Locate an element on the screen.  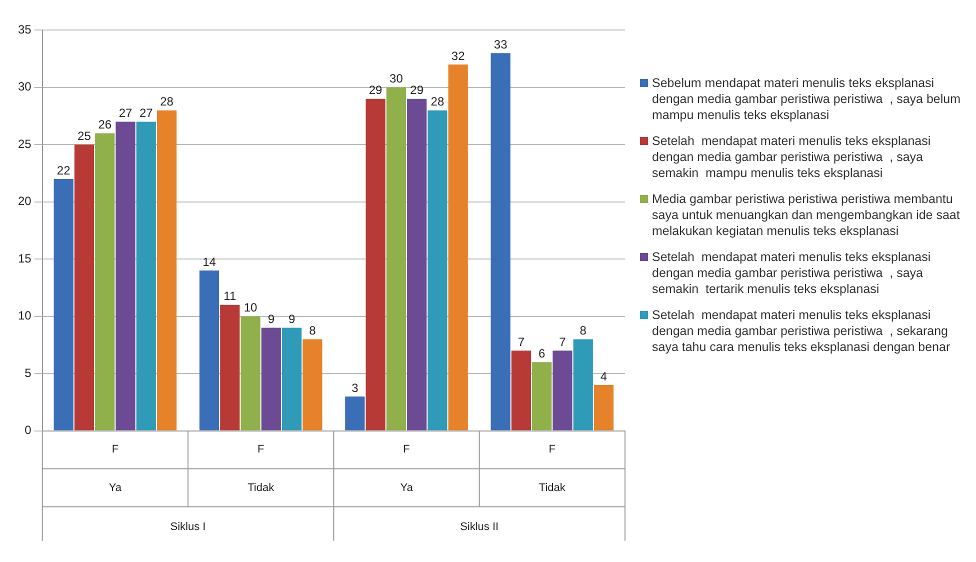
y-tick-label: 25 is located at coordinates (25, 143).